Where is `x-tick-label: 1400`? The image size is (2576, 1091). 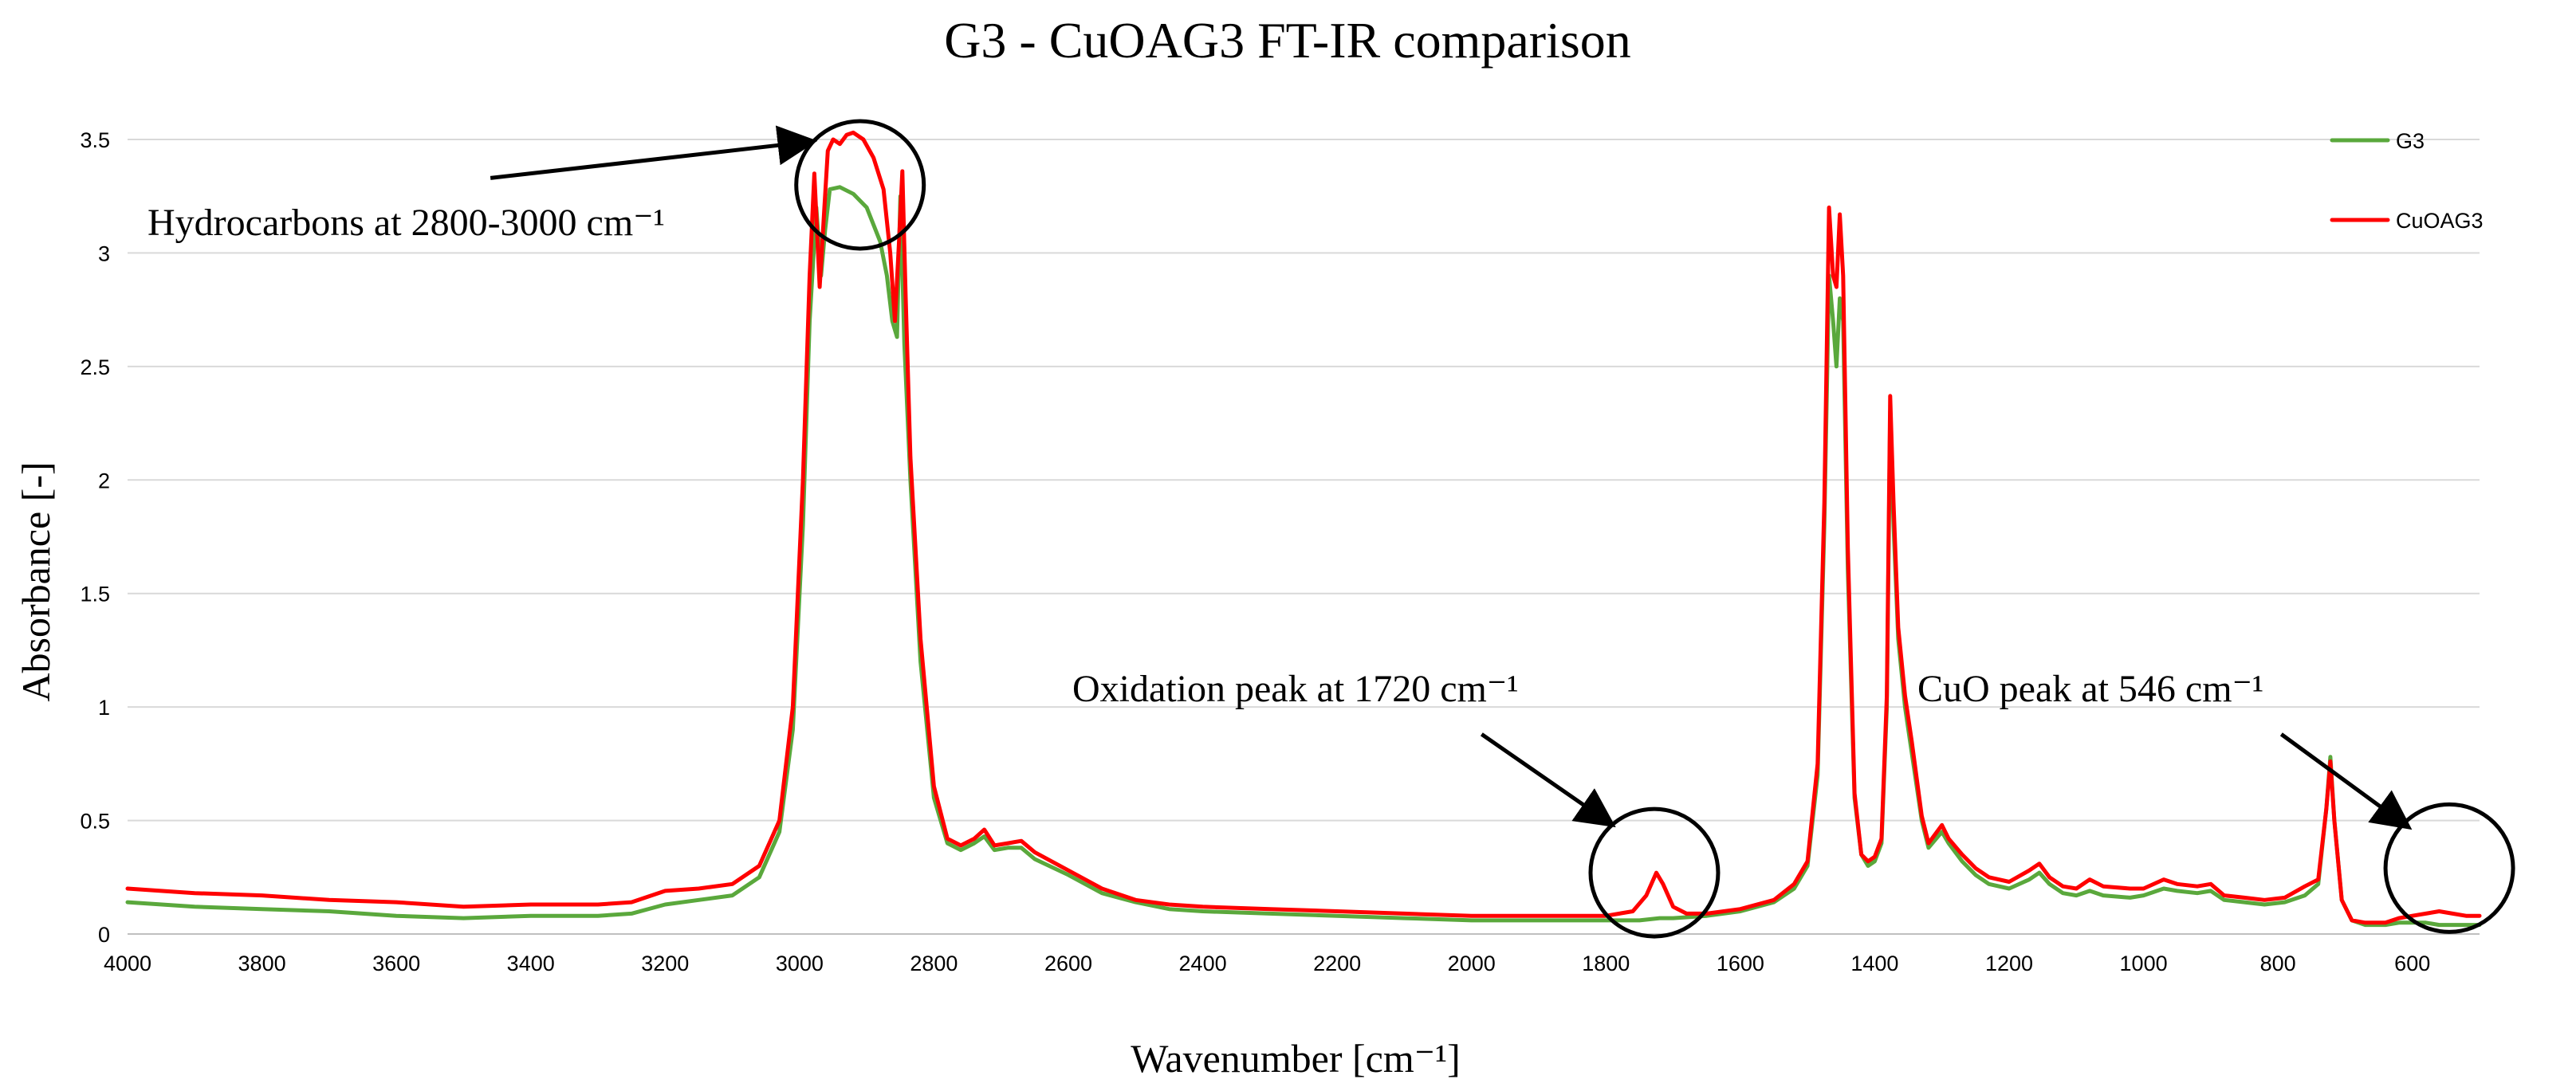
x-tick-label: 1400 is located at coordinates (1874, 963).